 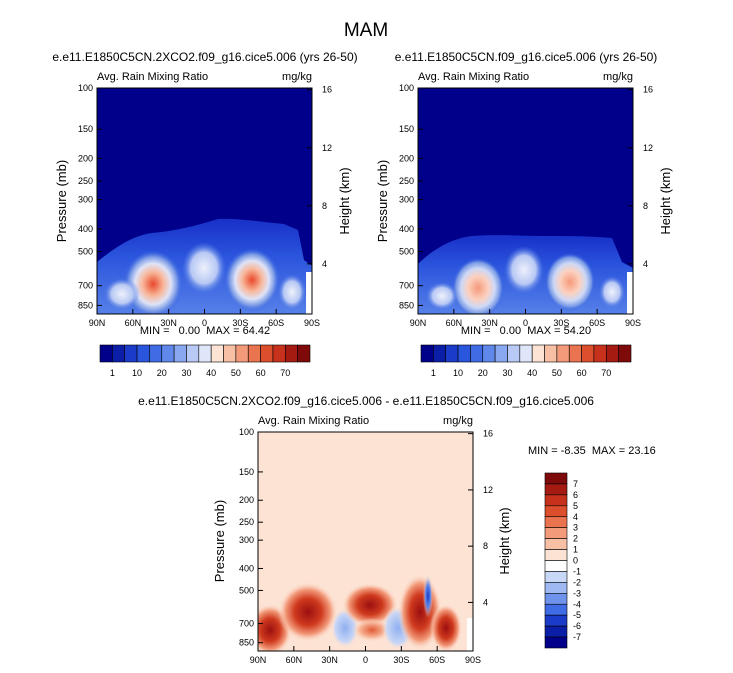 What do you see at coordinates (575, 506) in the screenshot?
I see `colorbar-label: 5` at bounding box center [575, 506].